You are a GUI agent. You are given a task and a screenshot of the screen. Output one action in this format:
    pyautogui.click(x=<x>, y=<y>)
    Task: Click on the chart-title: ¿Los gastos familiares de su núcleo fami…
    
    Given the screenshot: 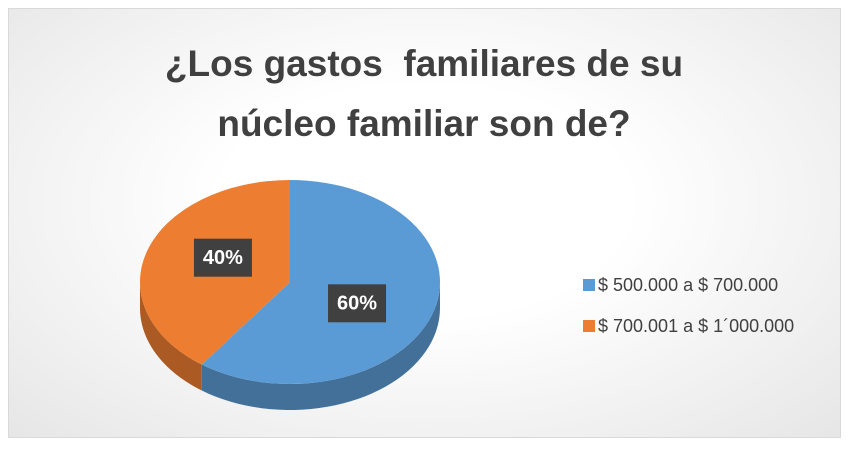 What is the action you would take?
    pyautogui.click(x=429, y=93)
    